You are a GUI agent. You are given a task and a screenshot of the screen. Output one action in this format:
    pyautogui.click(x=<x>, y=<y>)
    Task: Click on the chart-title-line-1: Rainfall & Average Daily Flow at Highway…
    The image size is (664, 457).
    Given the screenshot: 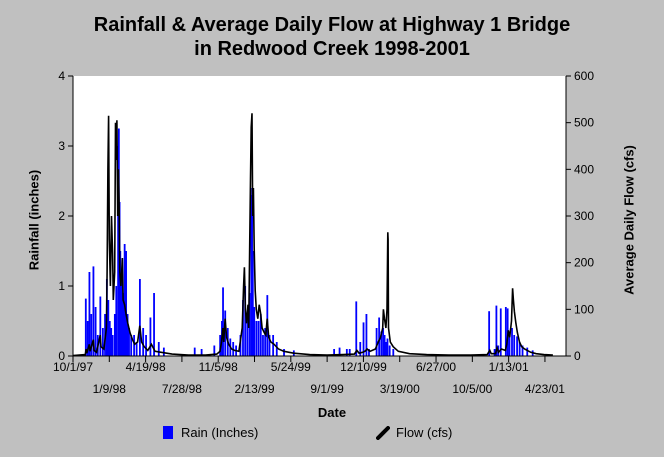 What is the action you would take?
    pyautogui.click(x=332, y=25)
    